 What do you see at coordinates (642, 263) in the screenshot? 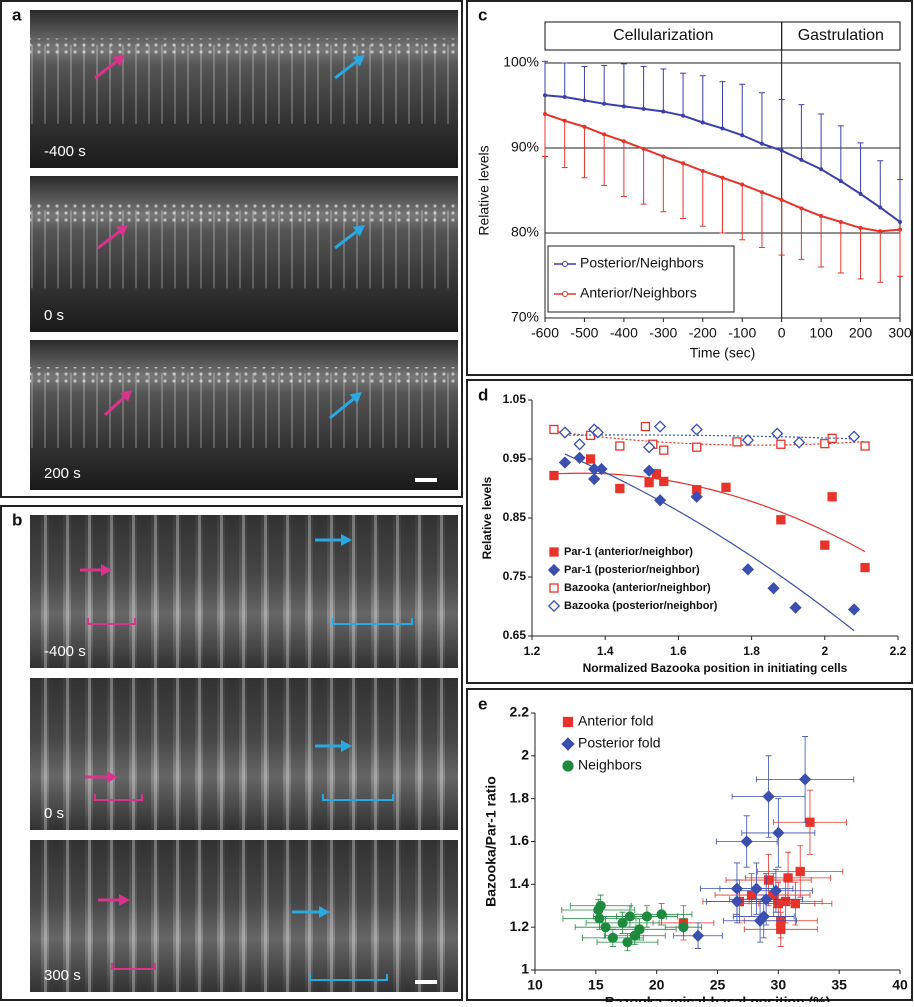
I see `legend-label: Posterior/Neighbors` at bounding box center [642, 263].